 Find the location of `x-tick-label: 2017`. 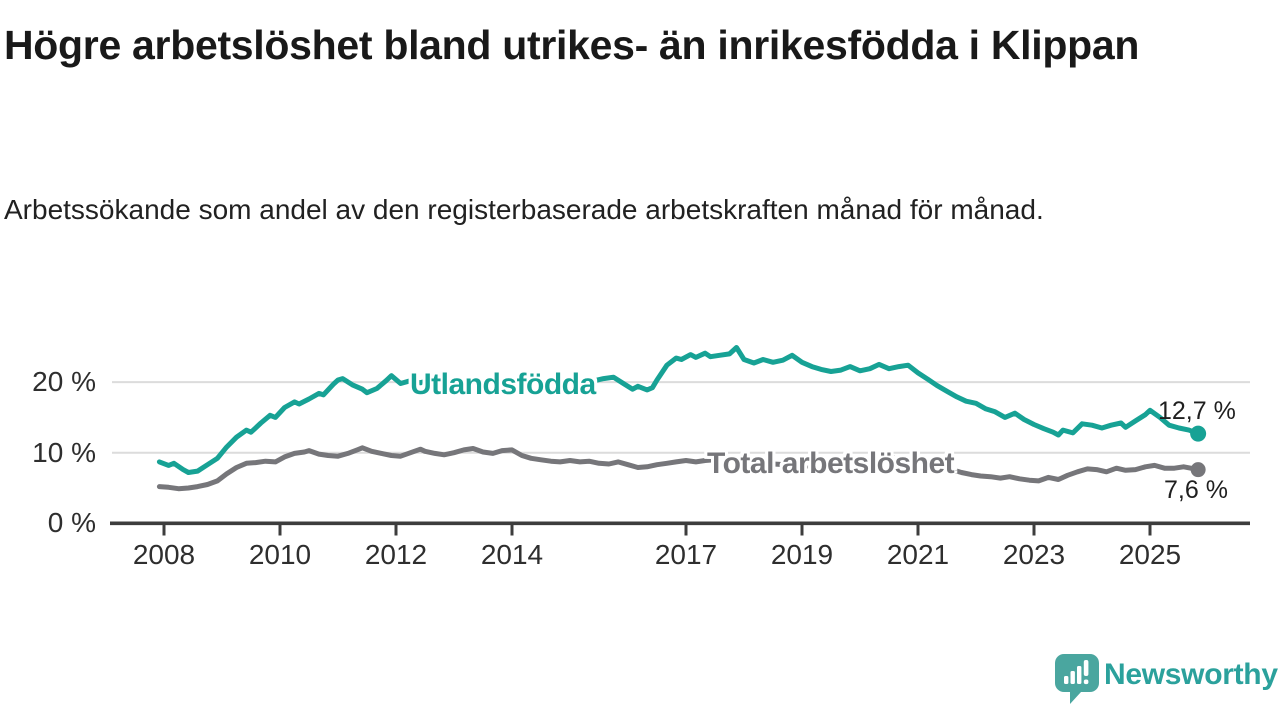

x-tick-label: 2017 is located at coordinates (686, 554).